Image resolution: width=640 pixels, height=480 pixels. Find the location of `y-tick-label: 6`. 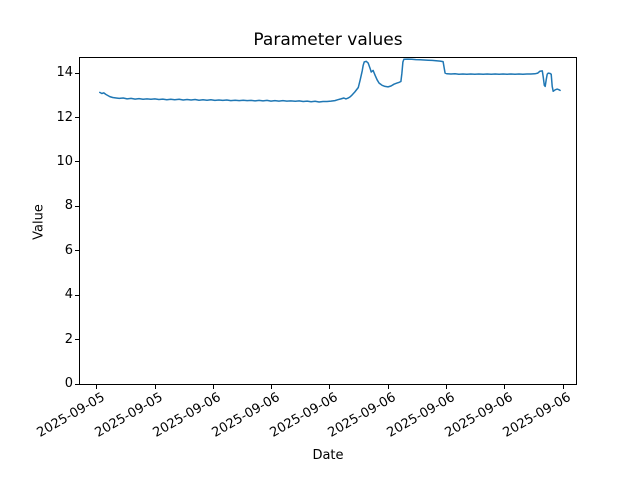

y-tick-label: 6 is located at coordinates (68, 250).